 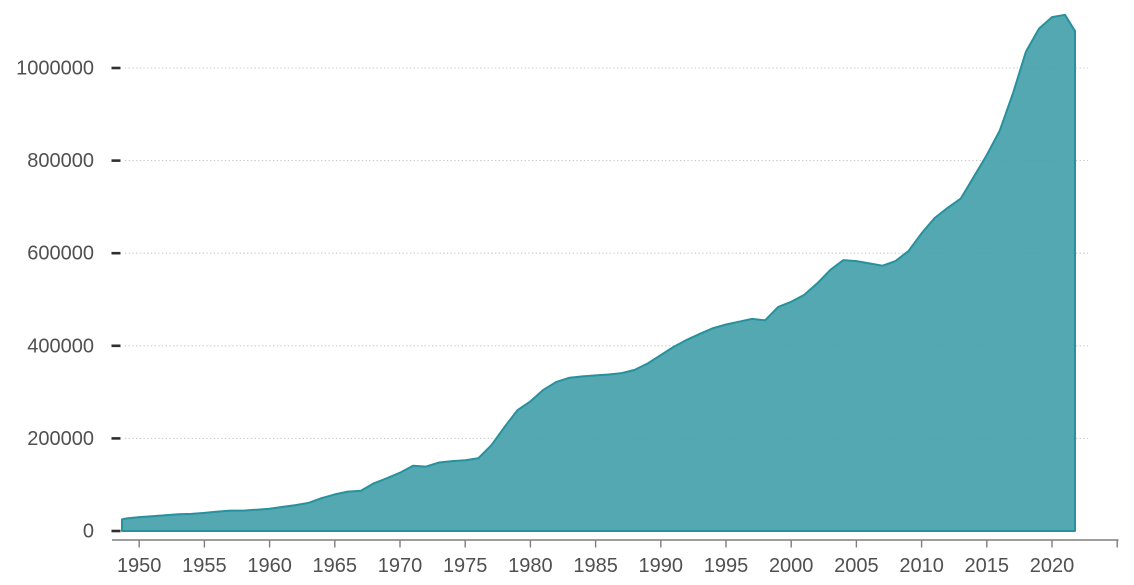 I want to click on y-tick-label: 0, so click(x=88, y=532).